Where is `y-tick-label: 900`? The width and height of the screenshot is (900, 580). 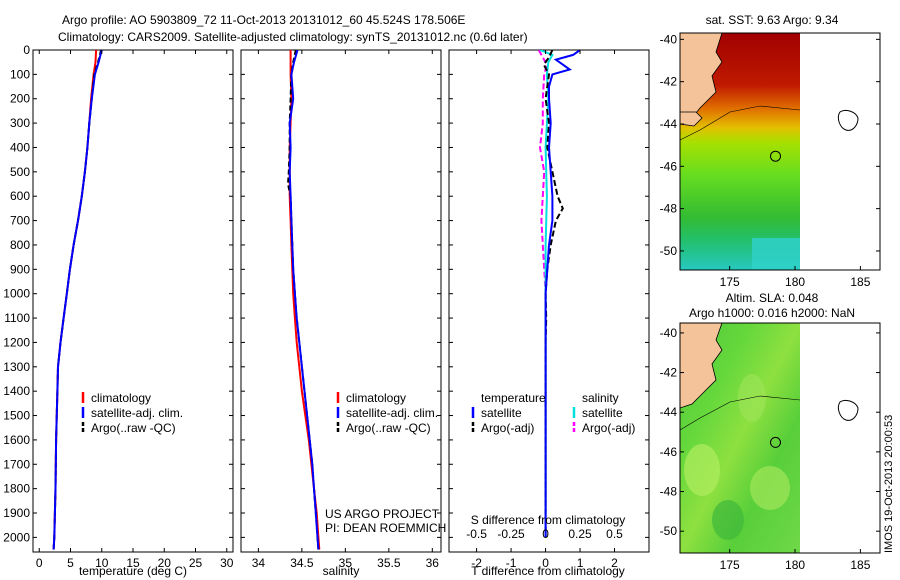
y-tick-label: 900 is located at coordinates (20, 269).